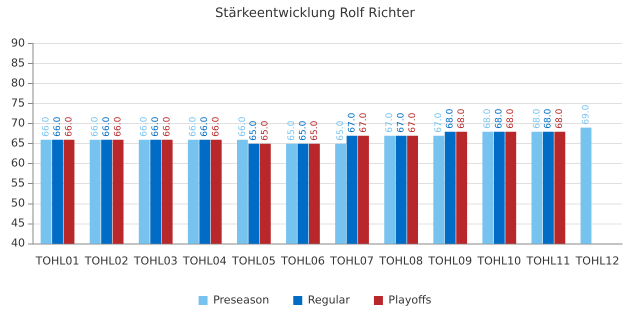  What do you see at coordinates (17, 143) in the screenshot?
I see `y-tick-label: 65` at bounding box center [17, 143].